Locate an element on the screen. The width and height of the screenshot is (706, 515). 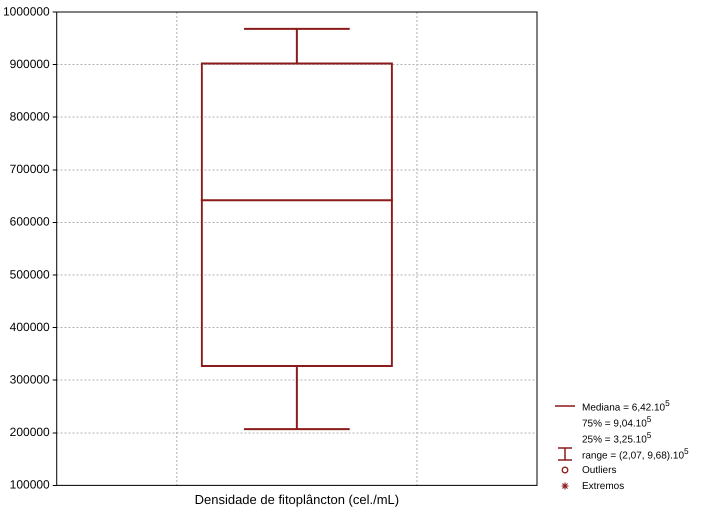
text: range = (2,07, 9,68).10$^{5}$ is located at coordinates (635, 454).